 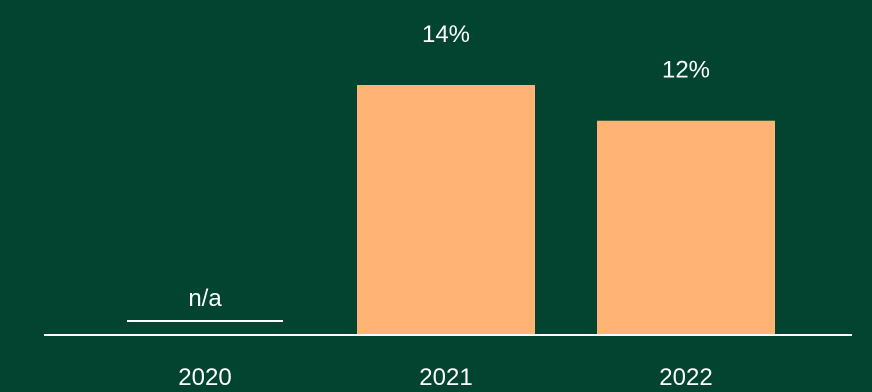 What do you see at coordinates (686, 227) in the screenshot?
I see `bar-2022` at bounding box center [686, 227].